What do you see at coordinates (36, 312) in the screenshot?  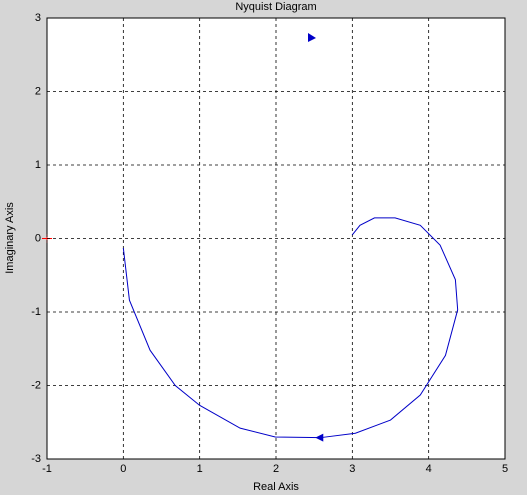 I see `y-tick-label: -1` at bounding box center [36, 312].